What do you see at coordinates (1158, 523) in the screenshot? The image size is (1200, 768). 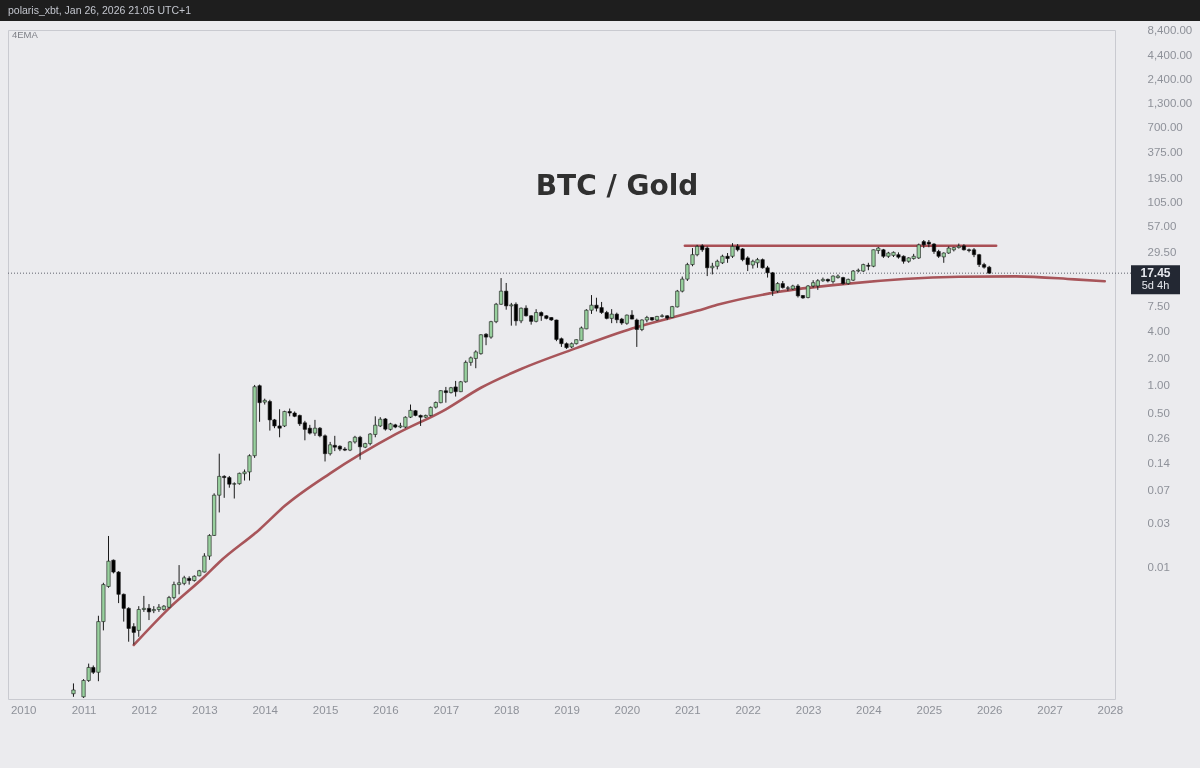 I see `y-tick-label: 0.03` at bounding box center [1158, 523].